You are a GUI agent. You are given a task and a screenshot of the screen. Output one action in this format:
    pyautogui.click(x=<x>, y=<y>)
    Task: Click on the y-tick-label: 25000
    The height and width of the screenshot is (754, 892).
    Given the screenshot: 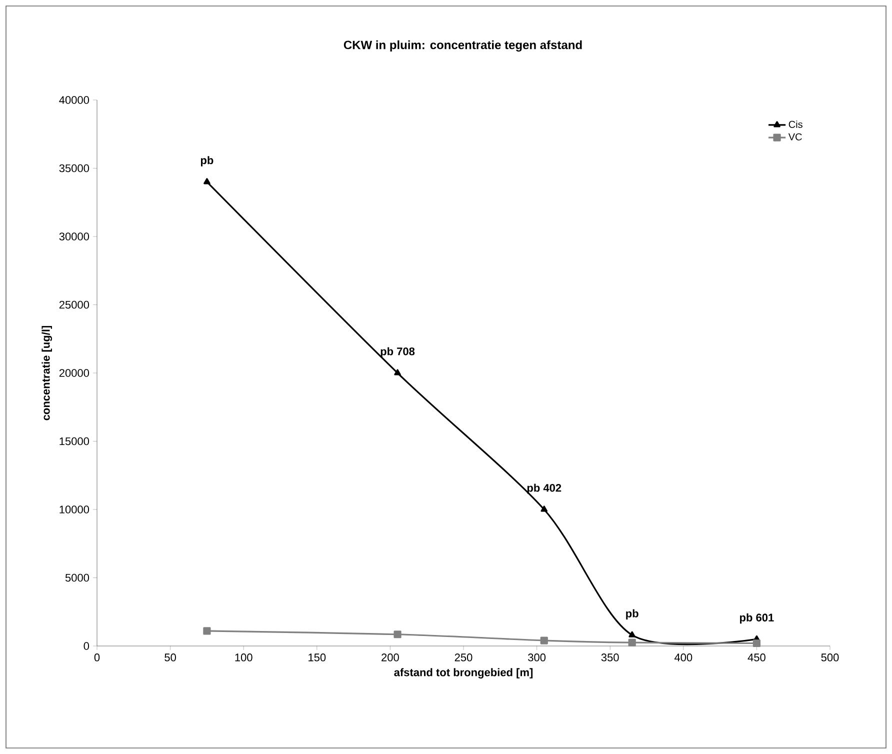 What is the action you would take?
    pyautogui.click(x=74, y=304)
    